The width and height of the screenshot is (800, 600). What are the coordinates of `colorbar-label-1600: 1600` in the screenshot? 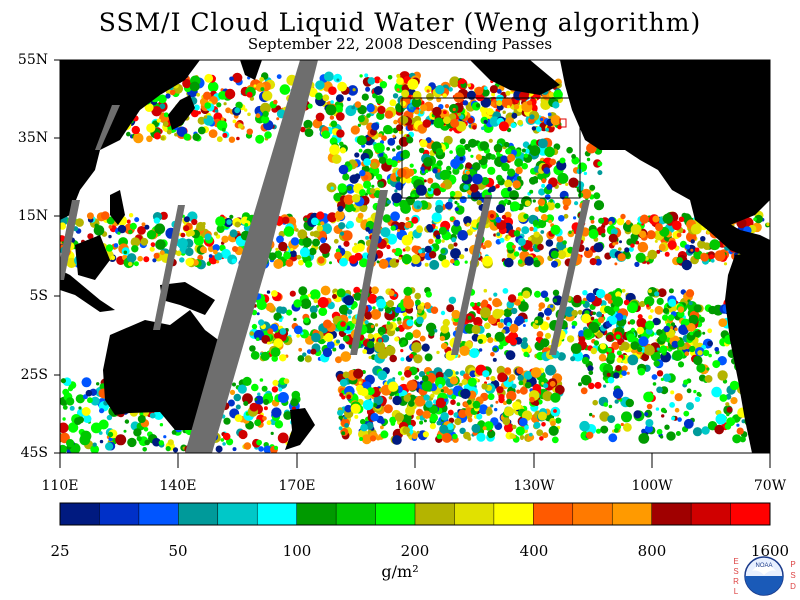 It's located at (770, 551).